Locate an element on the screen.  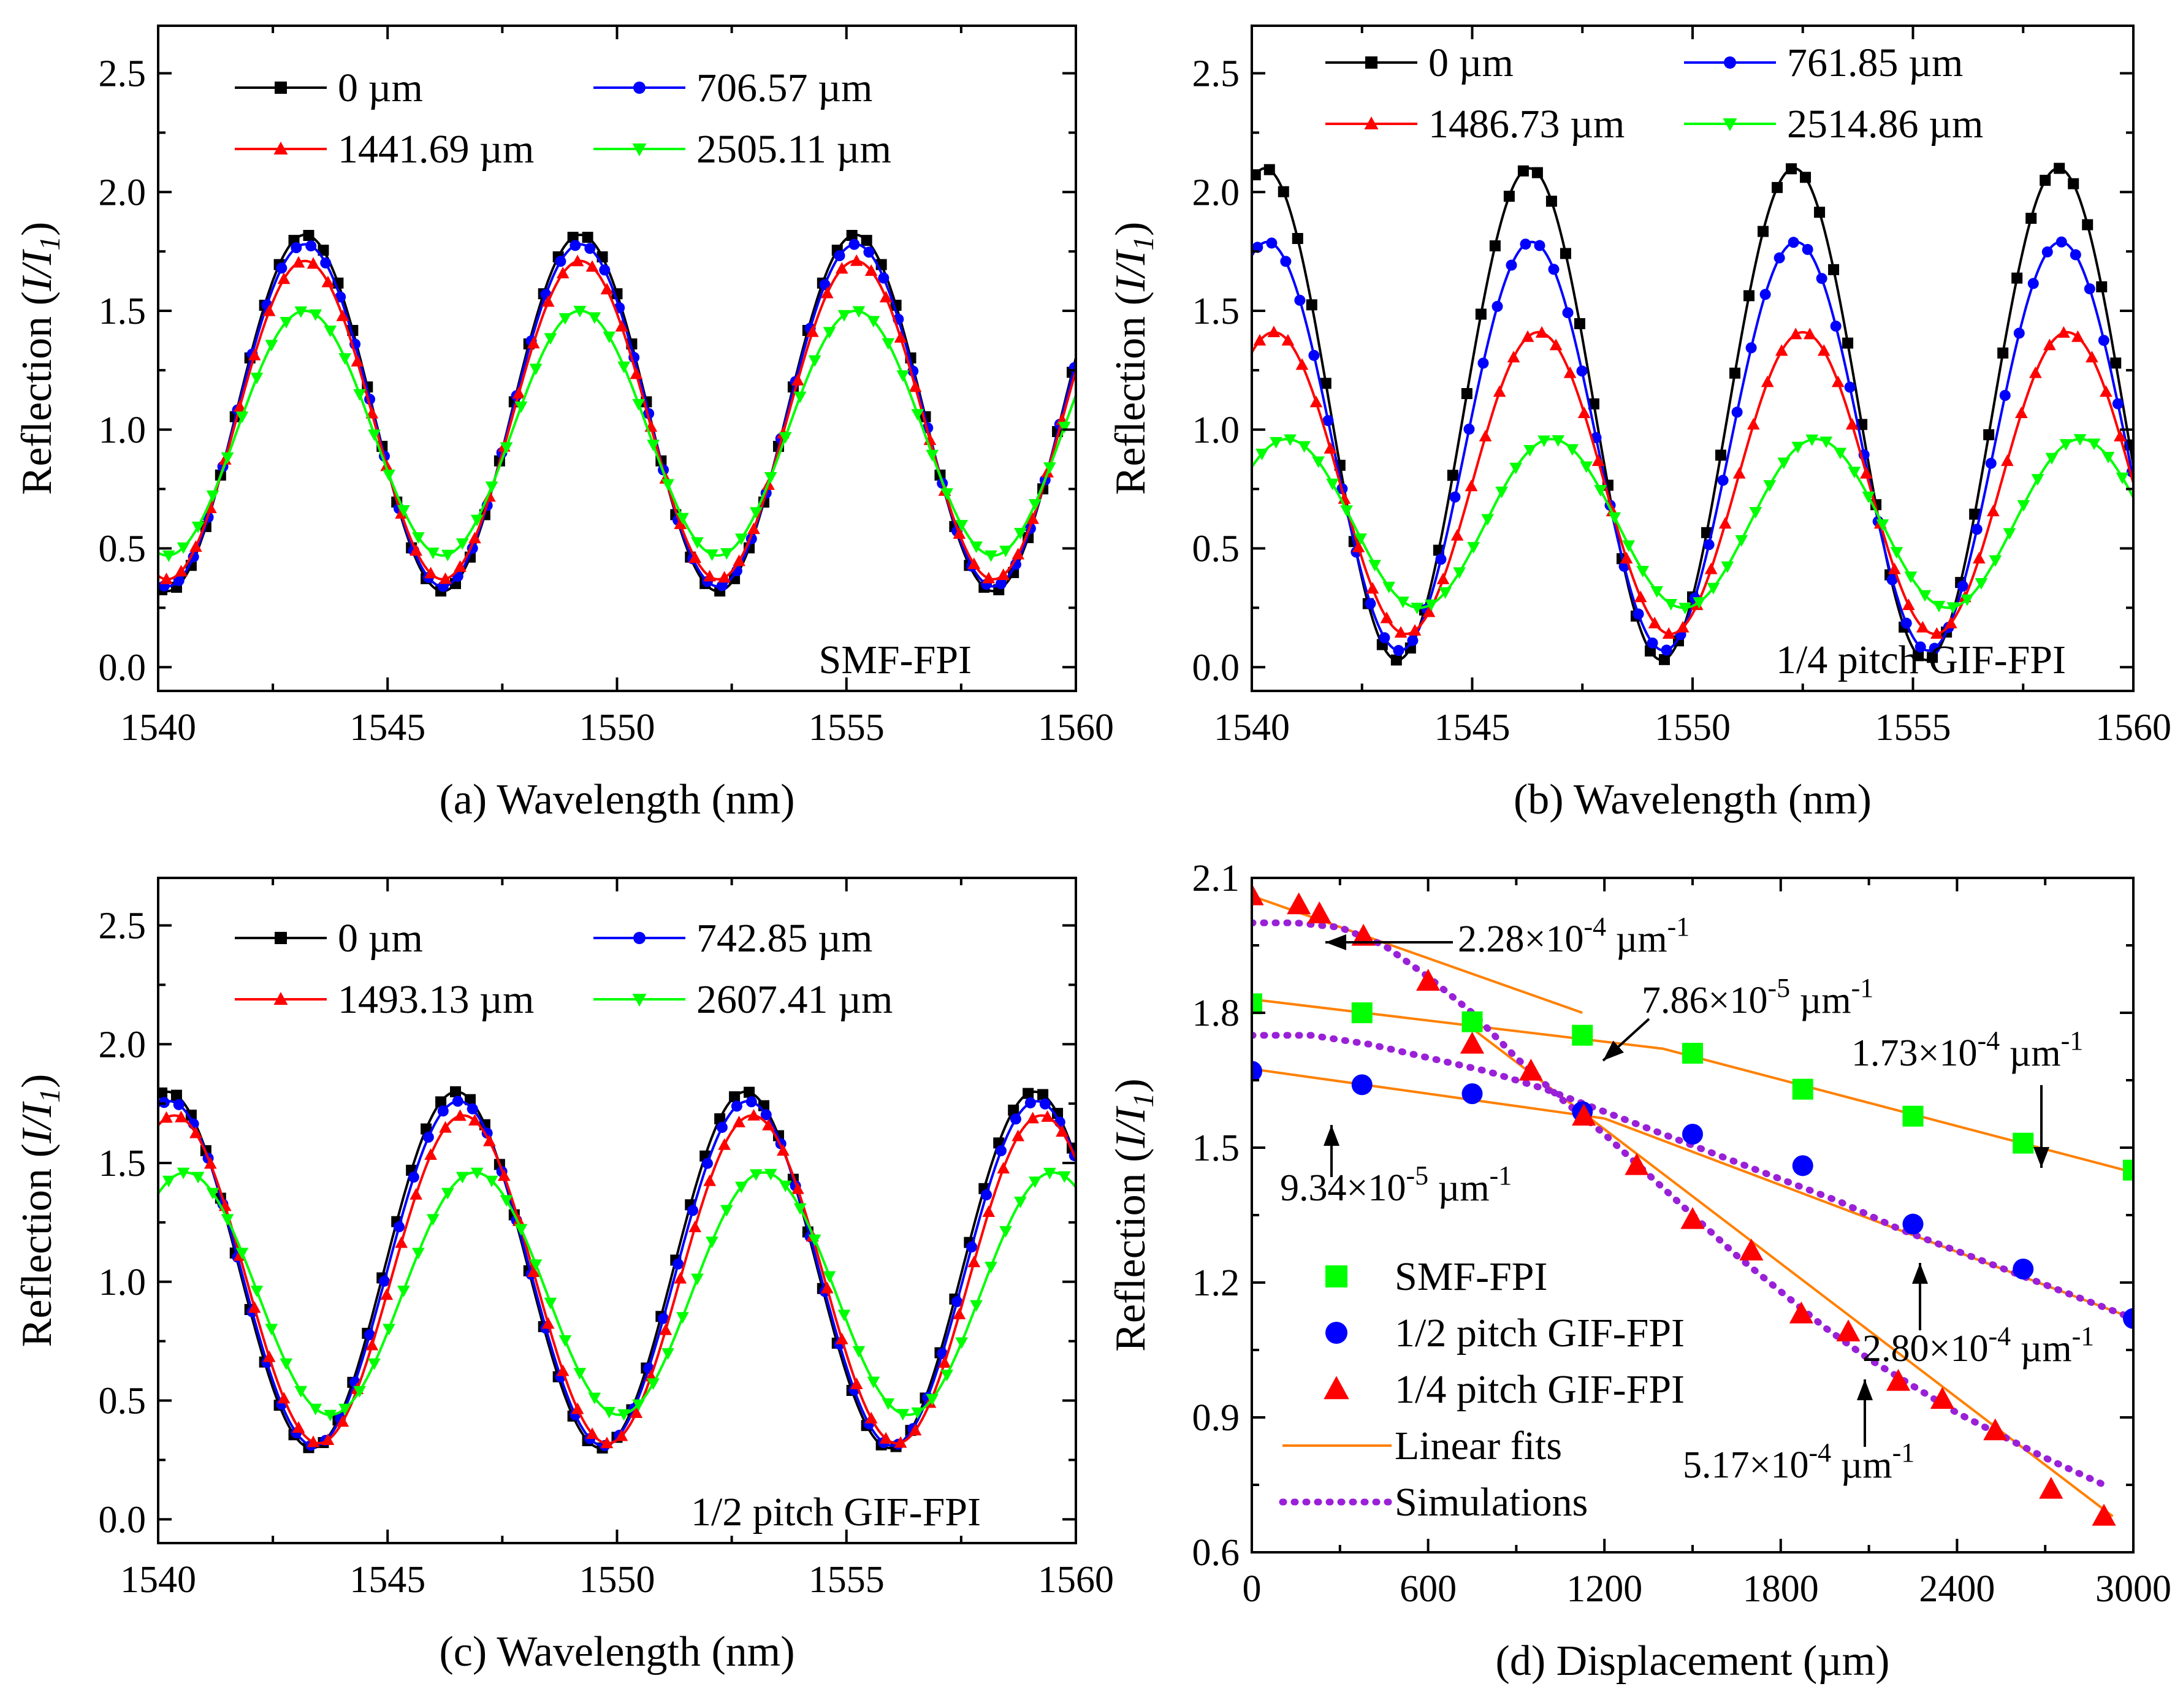
x-tick-label: 1545 is located at coordinates (387, 728).